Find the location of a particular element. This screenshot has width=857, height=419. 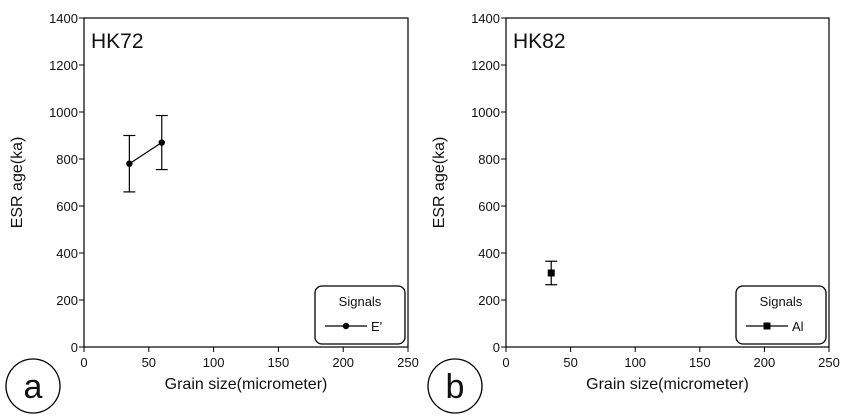

panel-letter-badge: b is located at coordinates (455, 386).